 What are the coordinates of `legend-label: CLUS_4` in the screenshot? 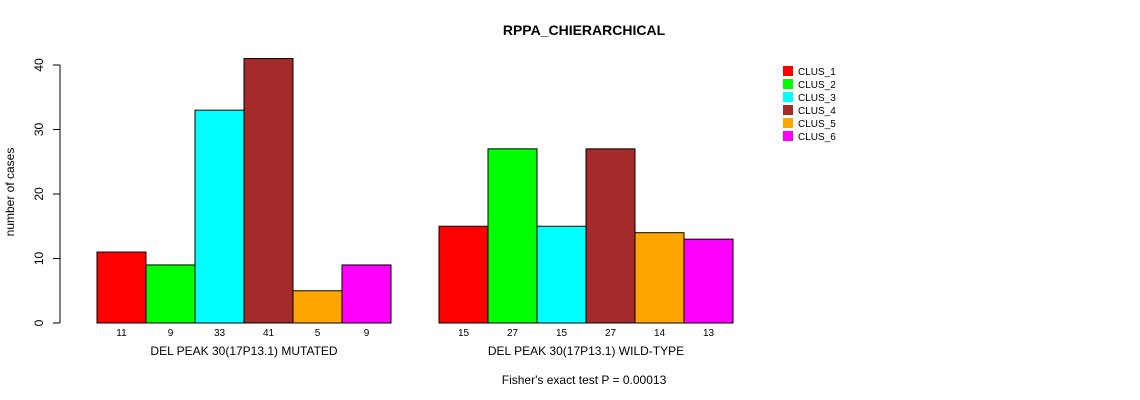 It's located at (817, 111).